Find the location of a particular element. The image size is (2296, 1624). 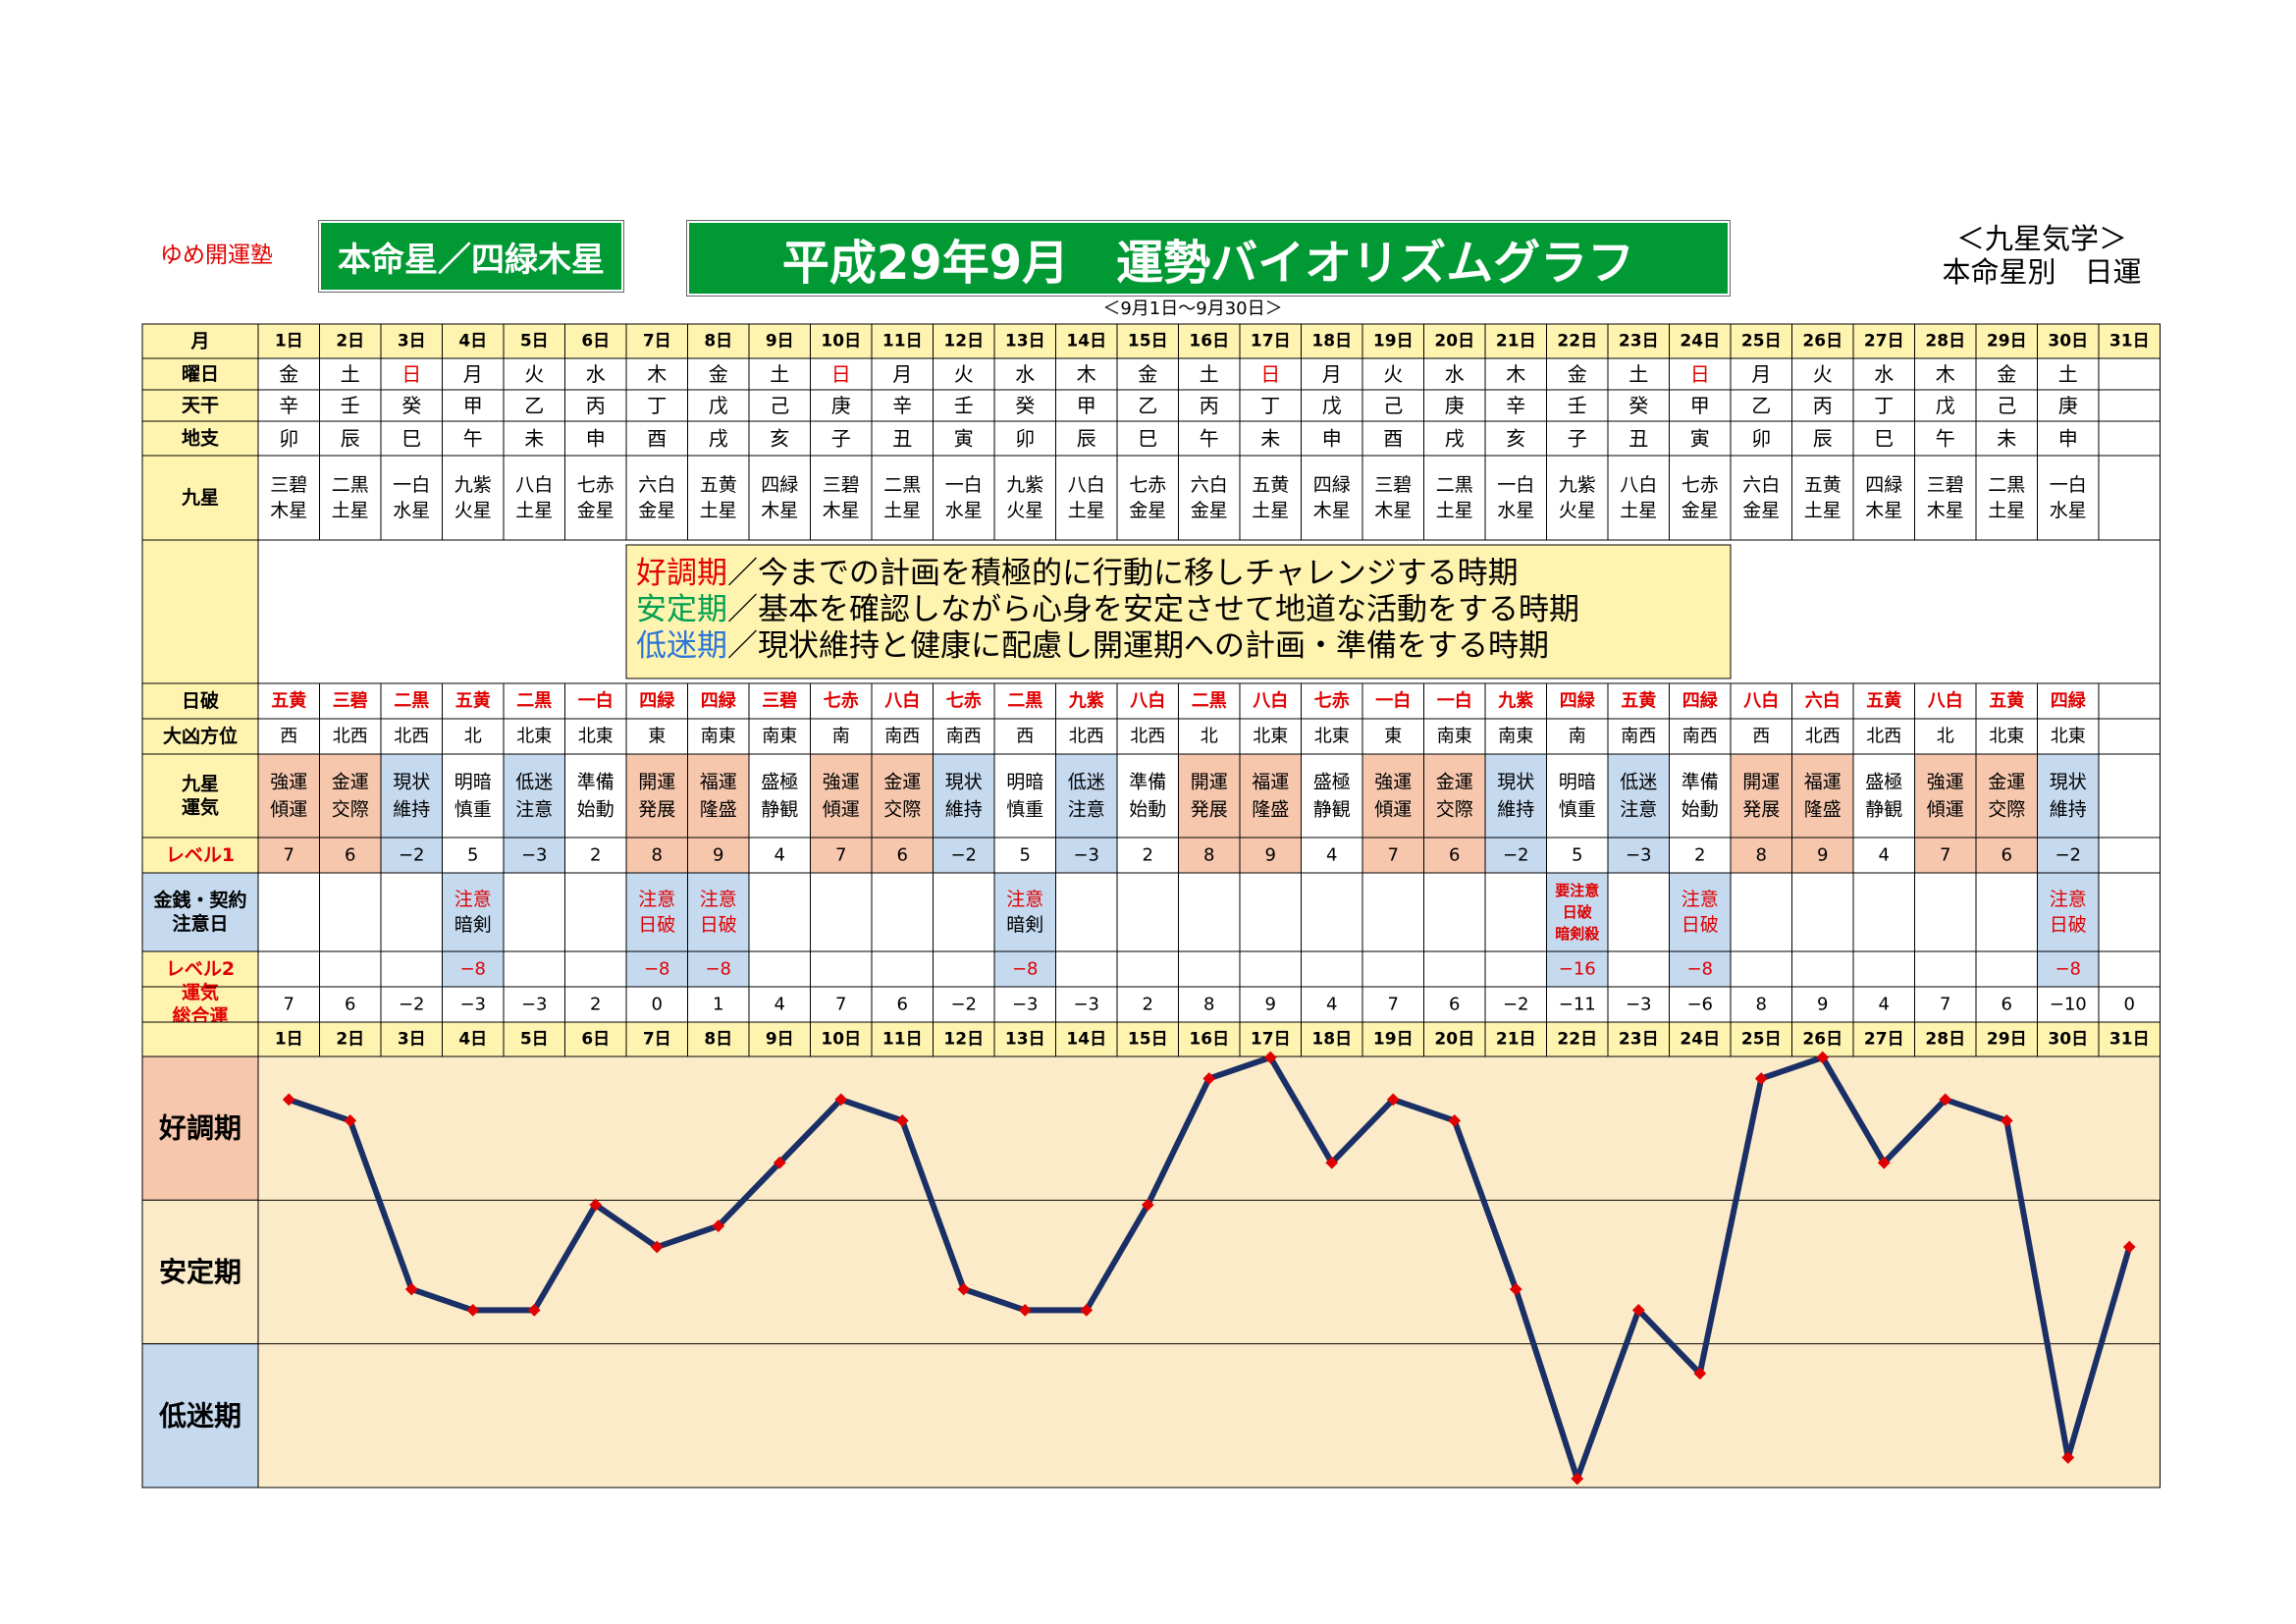

unki-cell: 福運 is located at coordinates (1823, 782).